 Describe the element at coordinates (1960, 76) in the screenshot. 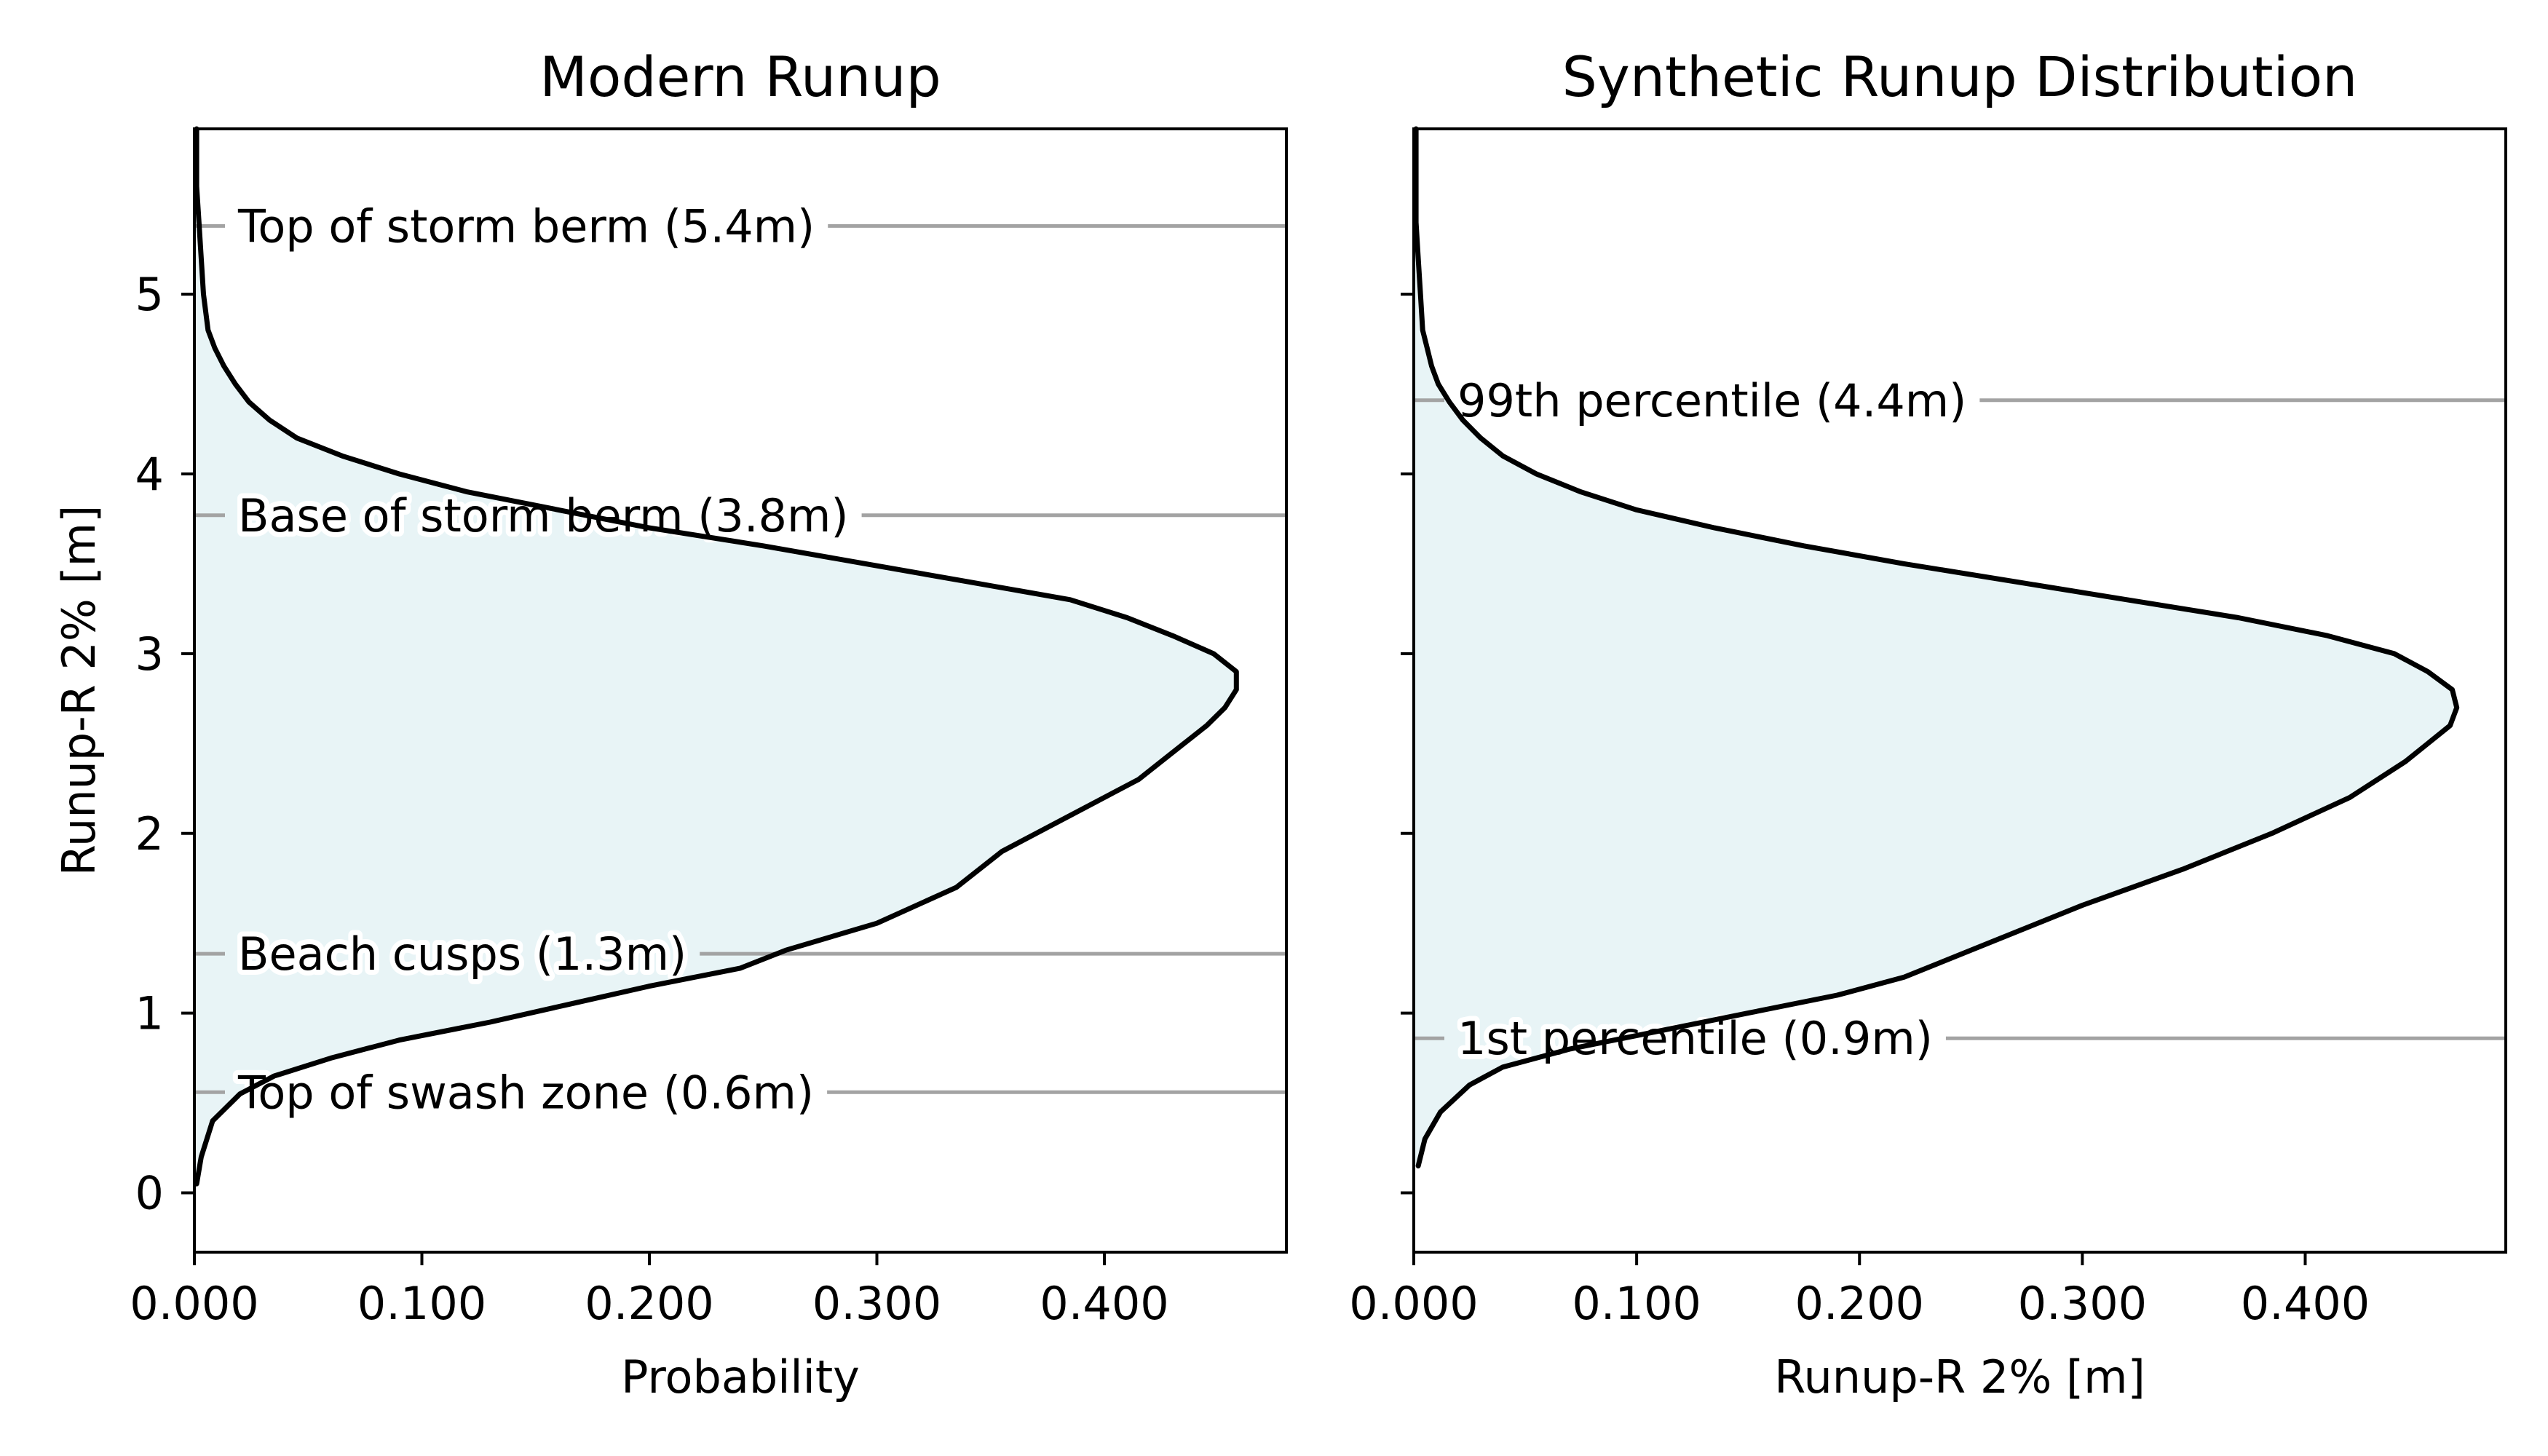

I see `synthetic-chart-title: Synthetic Runup Distribution` at that location.